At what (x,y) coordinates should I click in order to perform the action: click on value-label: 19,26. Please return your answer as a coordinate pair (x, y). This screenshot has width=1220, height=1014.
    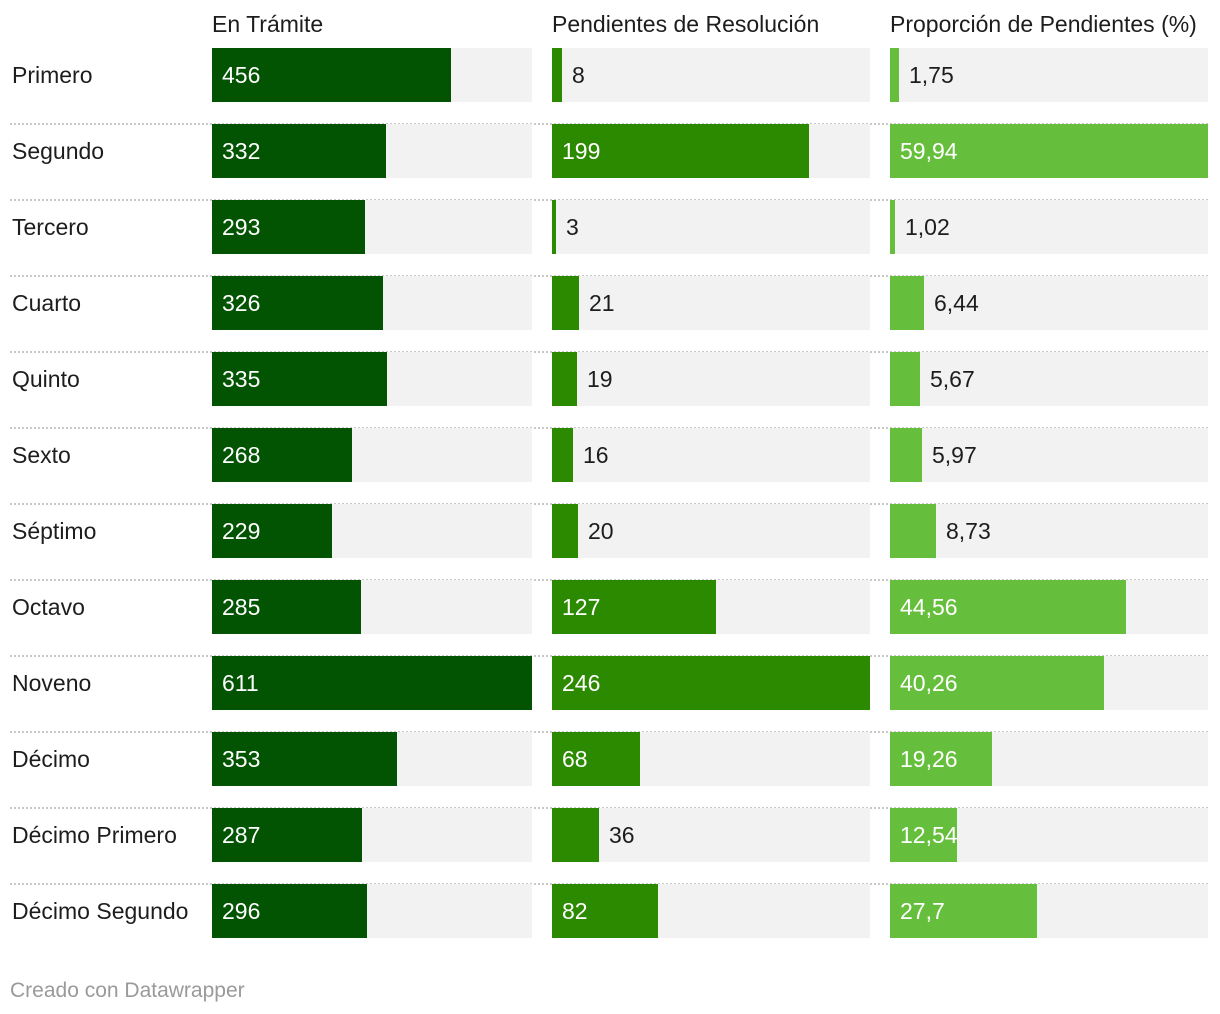
    Looking at the image, I should click on (929, 759).